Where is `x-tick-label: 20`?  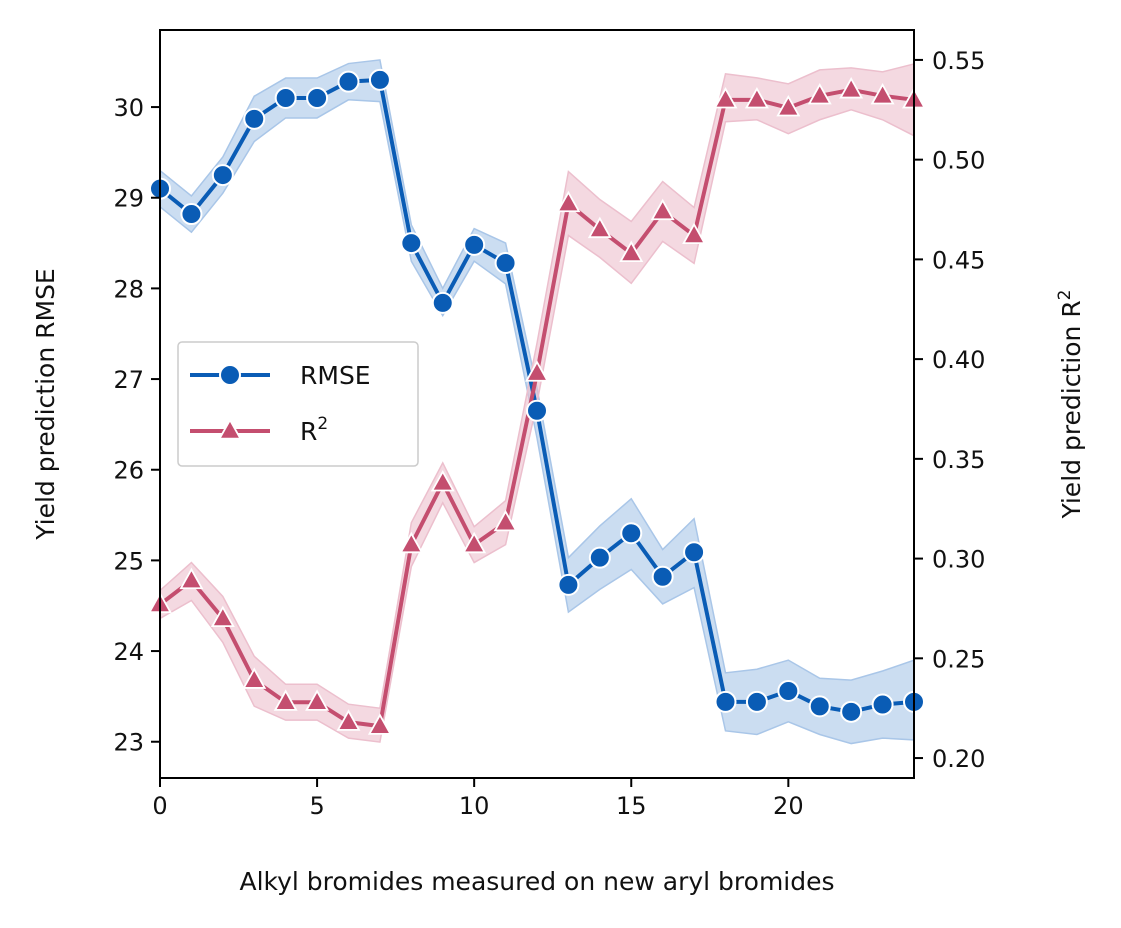 x-tick-label: 20 is located at coordinates (788, 806).